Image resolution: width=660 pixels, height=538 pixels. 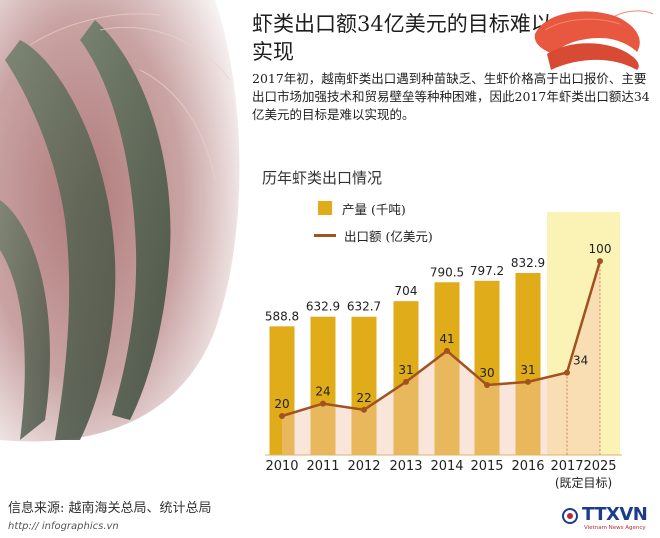 I want to click on ttxvn-logo: TTXVN Vietnam News Agency, so click(x=609, y=519).